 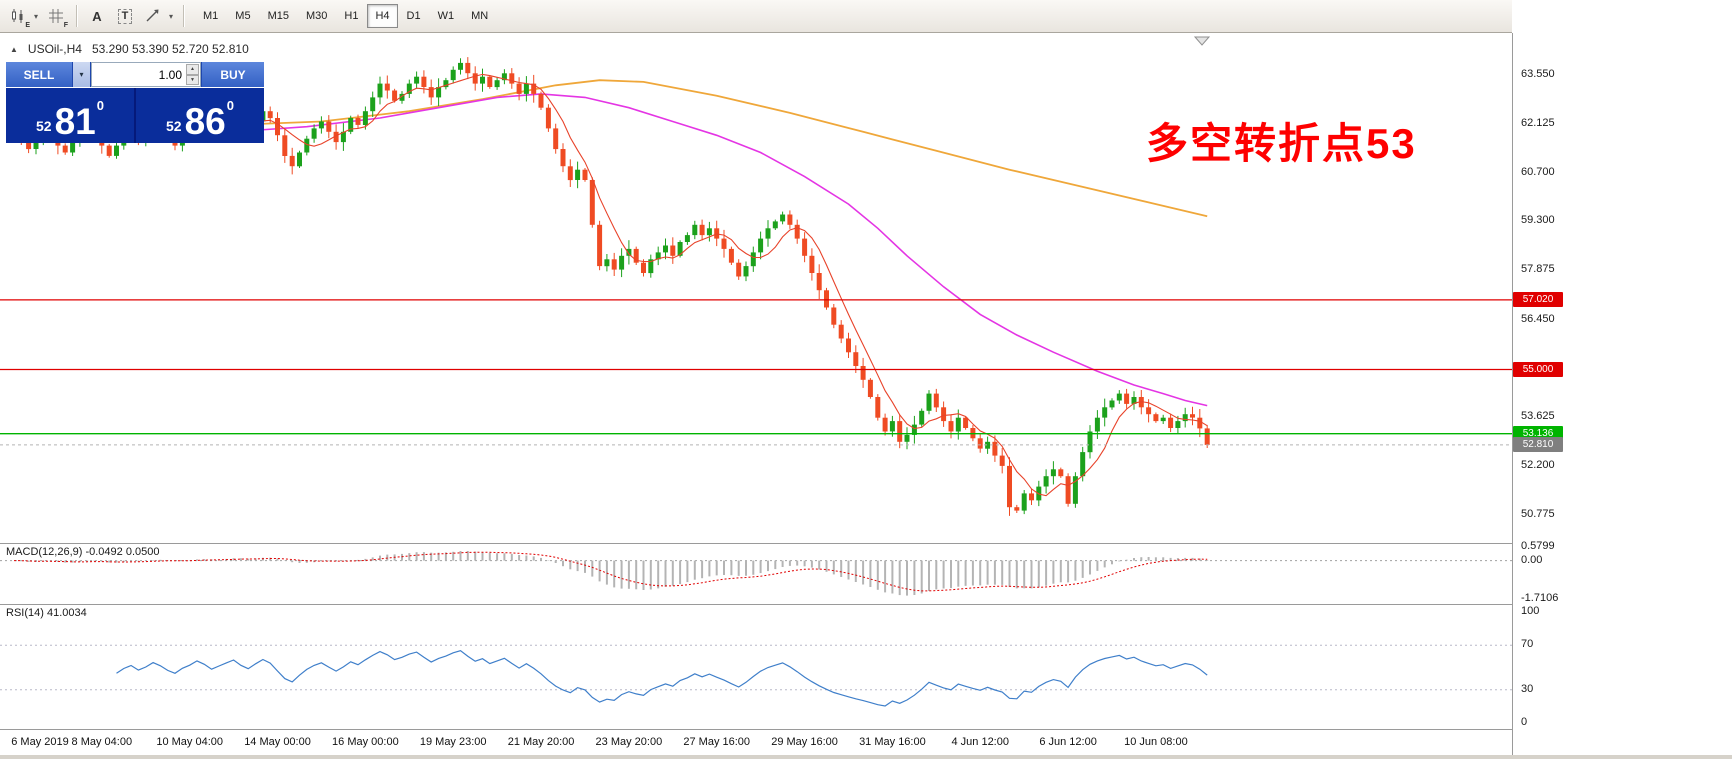 I want to click on time-axis-label: 19 May 23:00, so click(x=453, y=742).